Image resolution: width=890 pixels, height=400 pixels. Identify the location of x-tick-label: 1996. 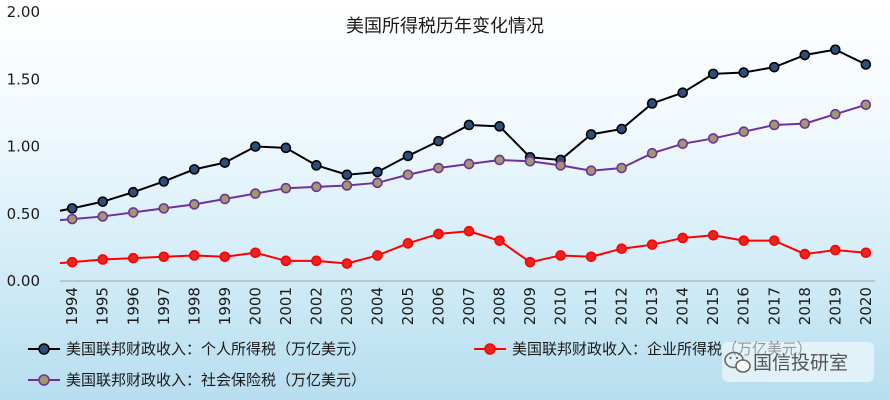
(133, 306).